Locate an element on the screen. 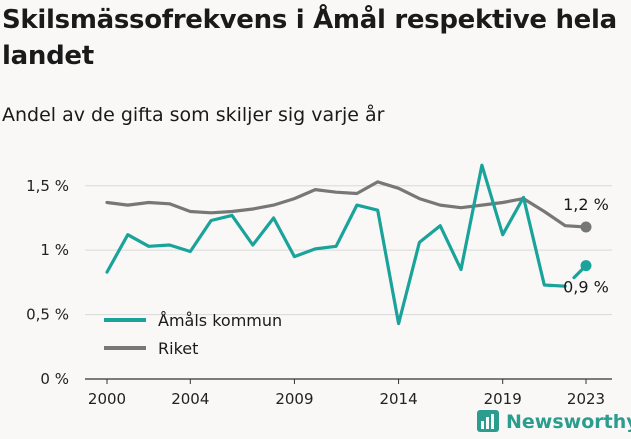  end-label-riket: 1,2 % is located at coordinates (586, 204).